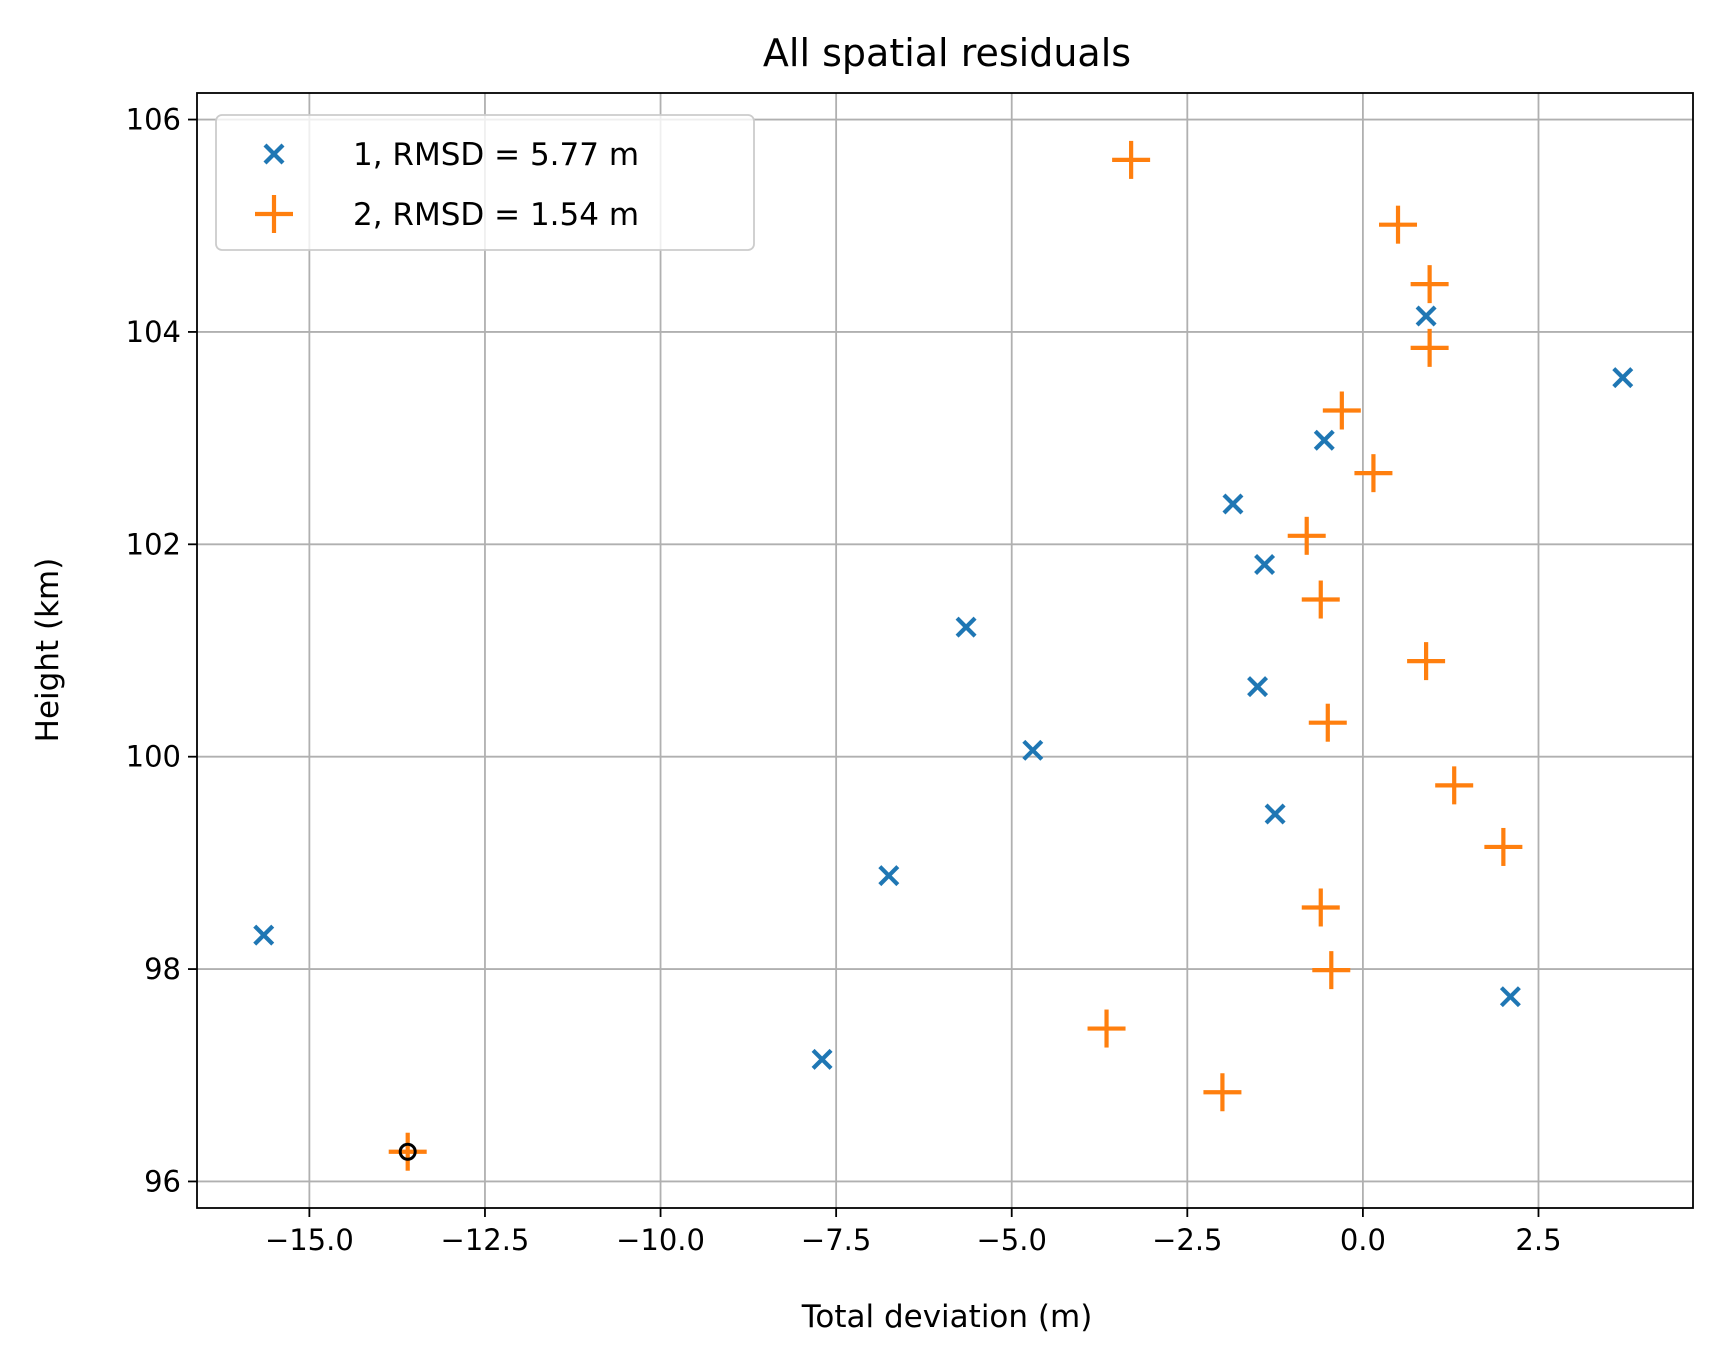  I want to click on y-tick-label: 102, so click(153, 544).